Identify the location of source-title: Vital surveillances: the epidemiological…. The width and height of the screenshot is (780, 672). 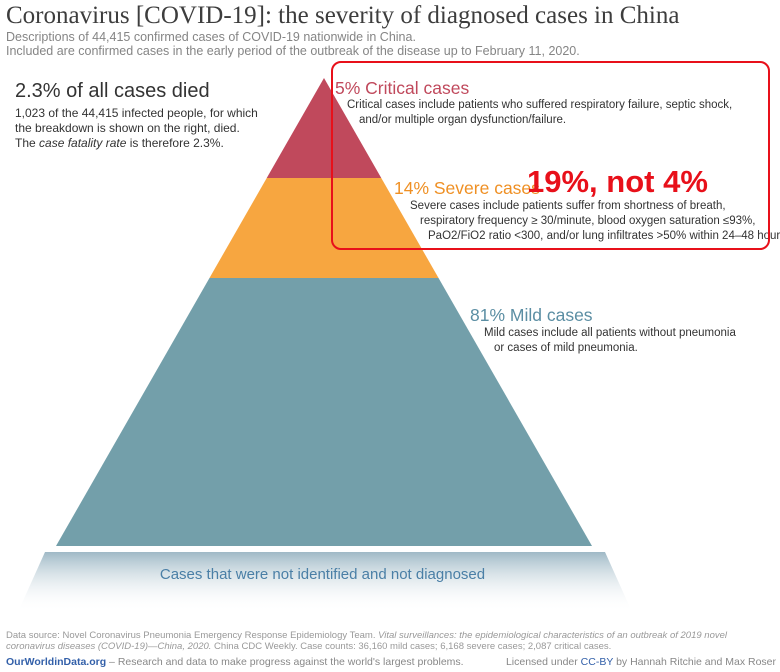
(366, 641).